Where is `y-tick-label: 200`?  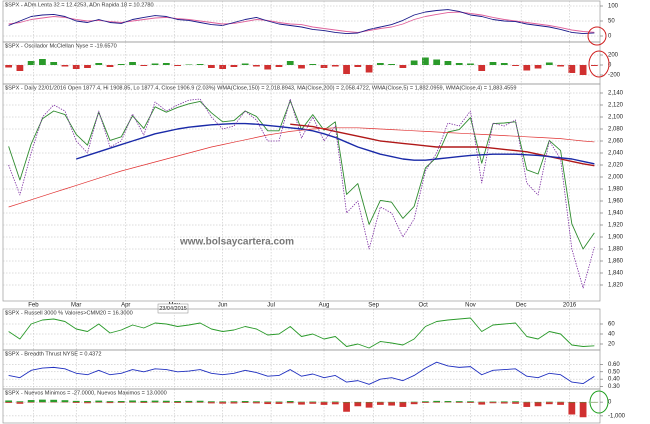
y-tick-label: 200 is located at coordinates (613, 56).